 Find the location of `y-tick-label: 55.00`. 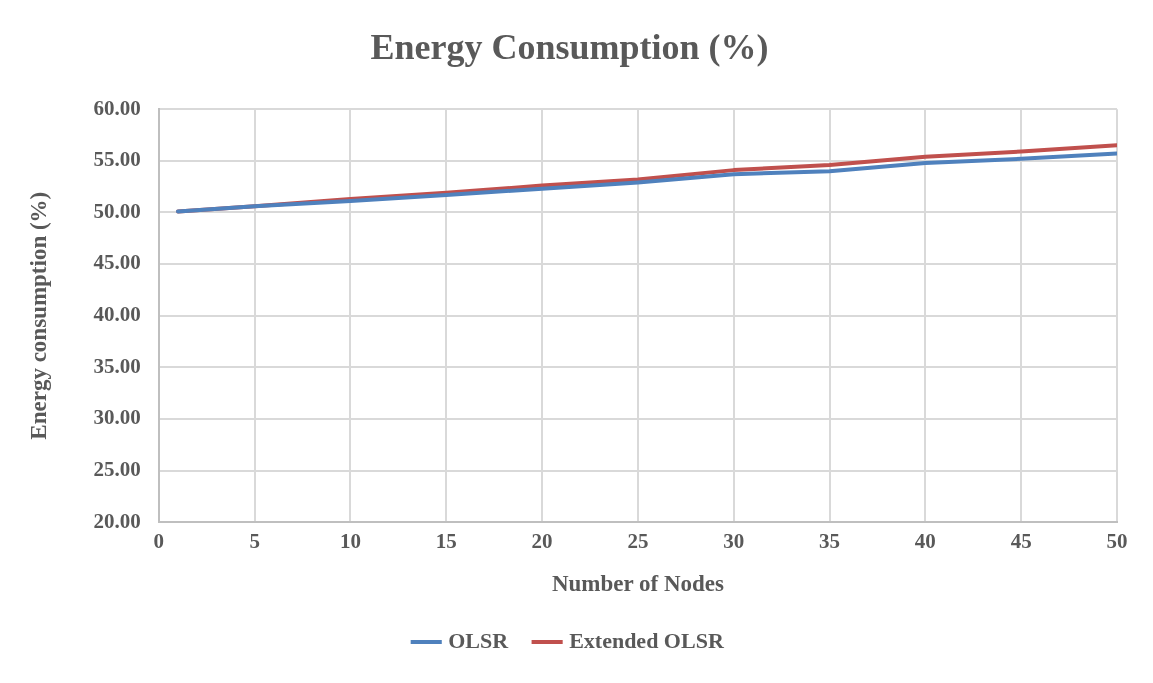

y-tick-label: 55.00 is located at coordinates (117, 159).